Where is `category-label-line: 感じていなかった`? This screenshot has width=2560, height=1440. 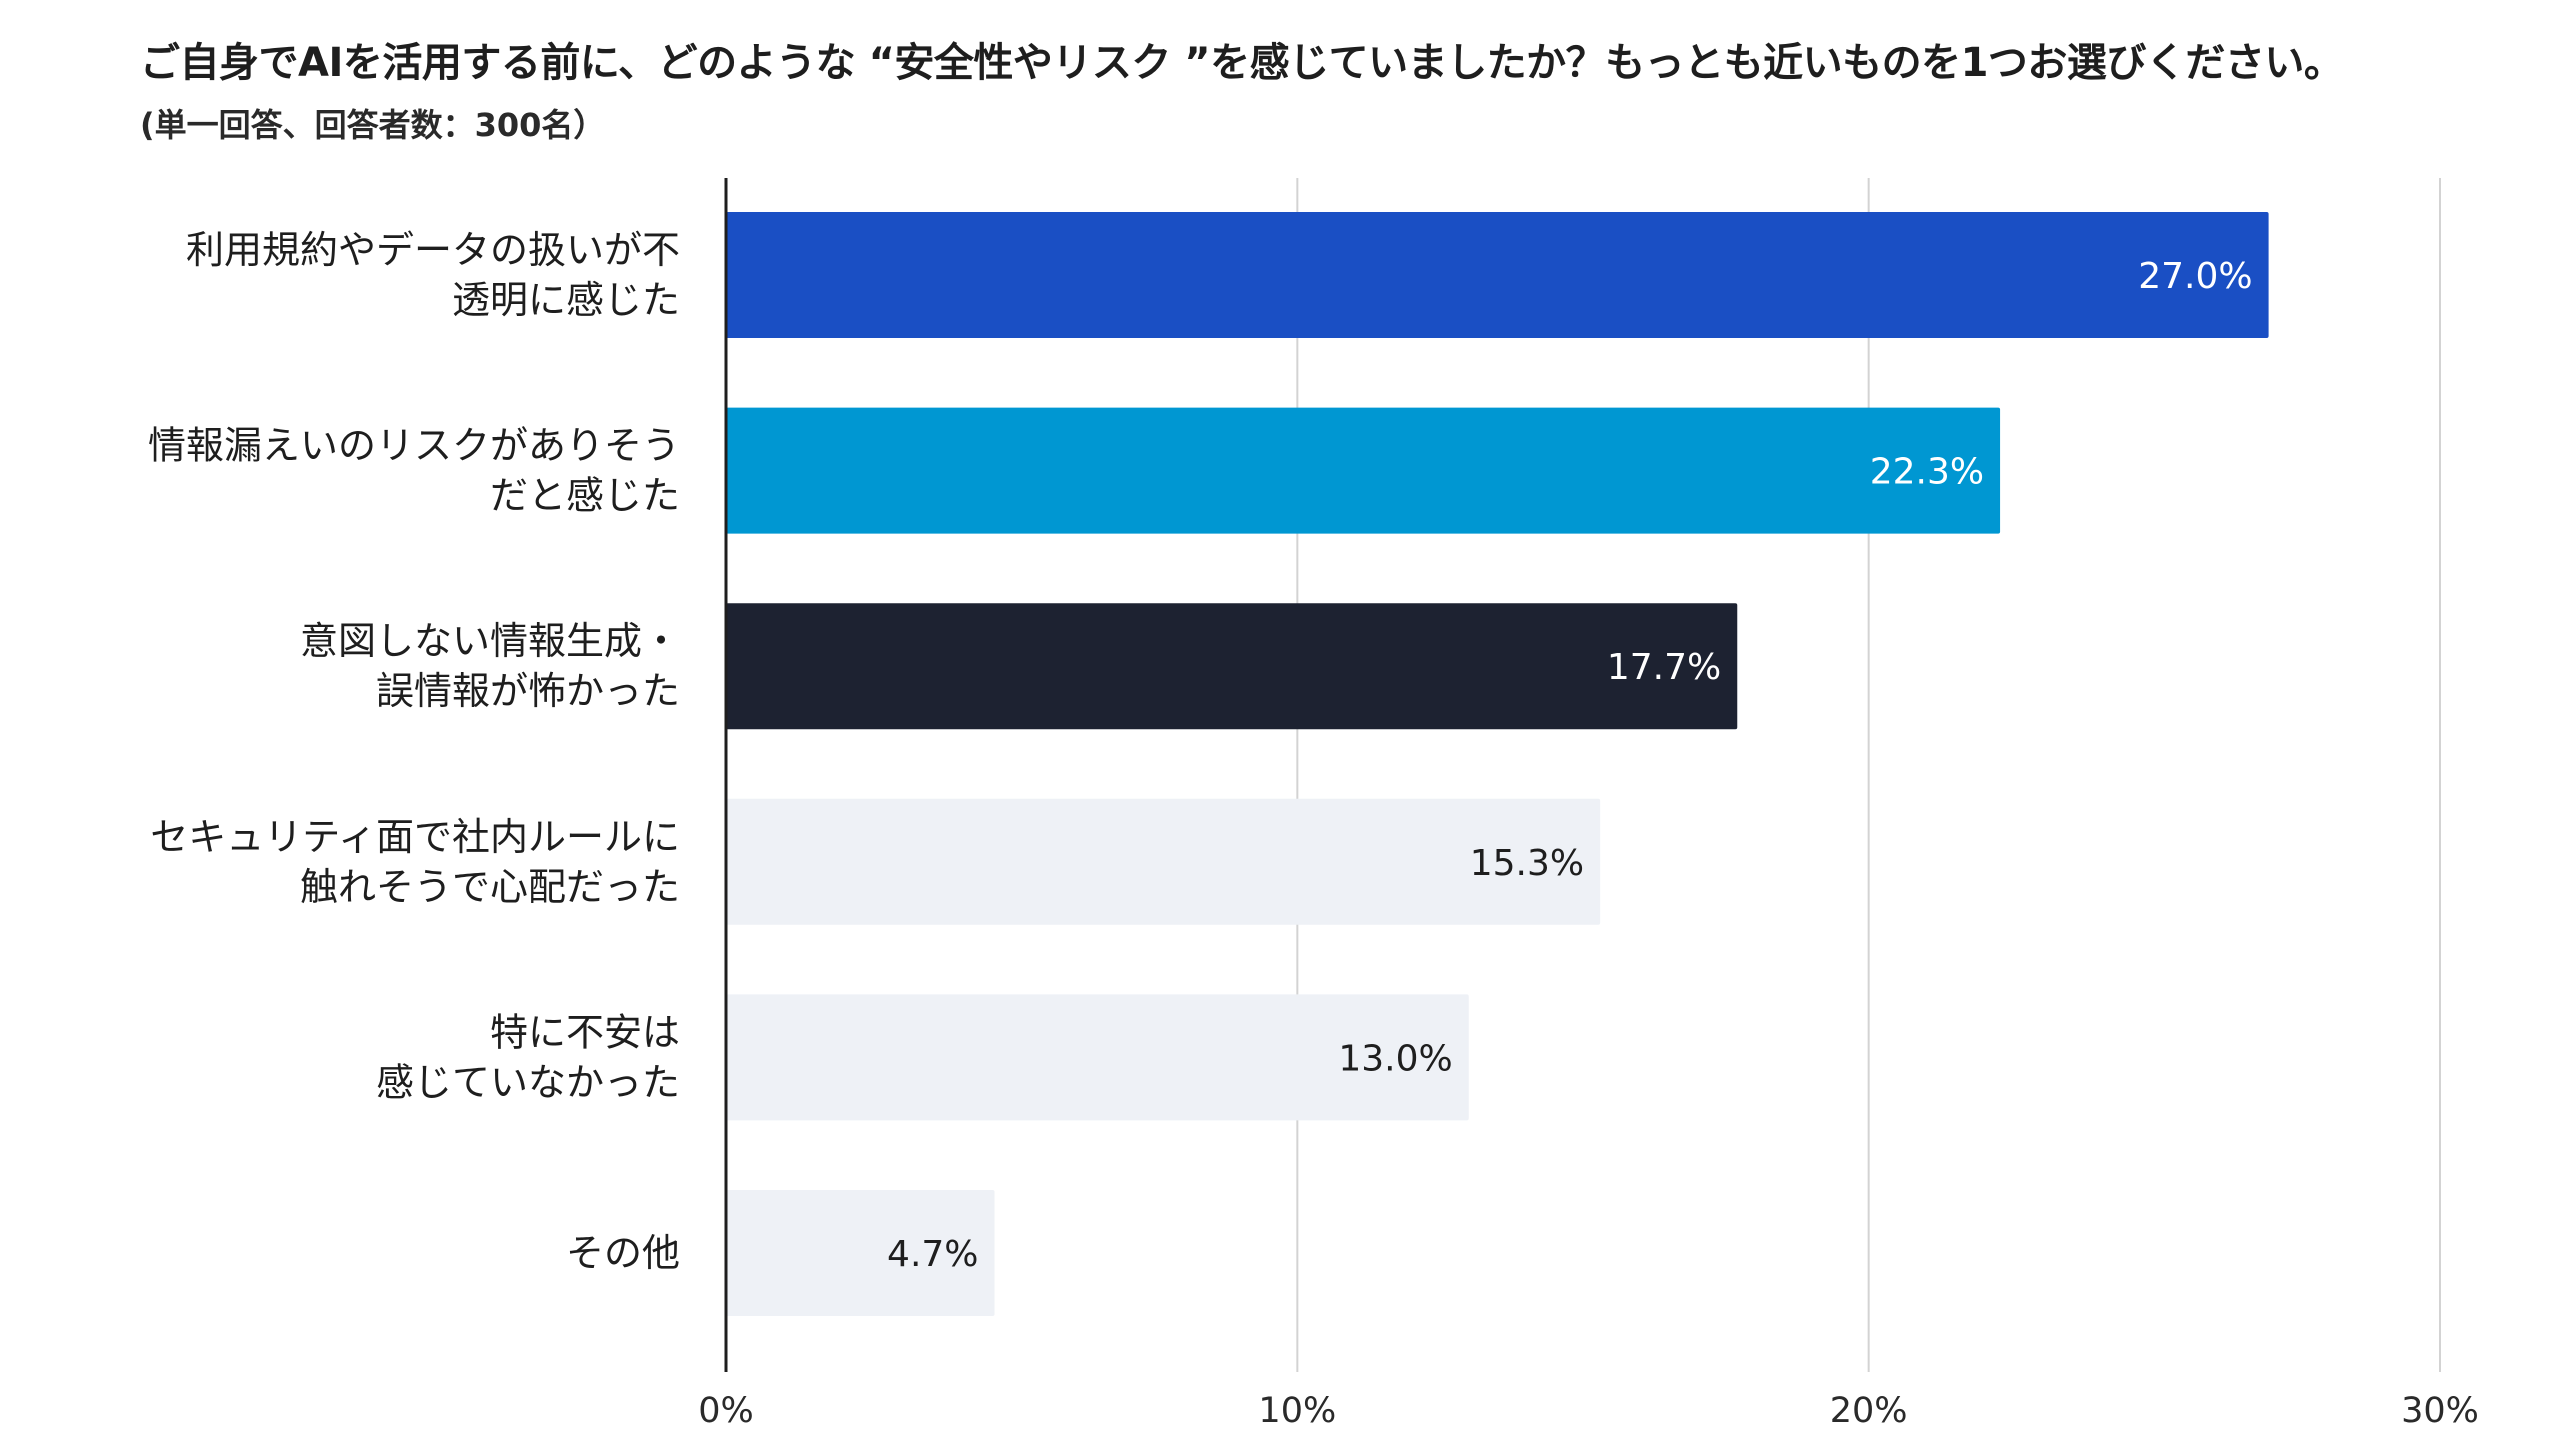
category-label-line: 感じていなかった is located at coordinates (528, 1082).